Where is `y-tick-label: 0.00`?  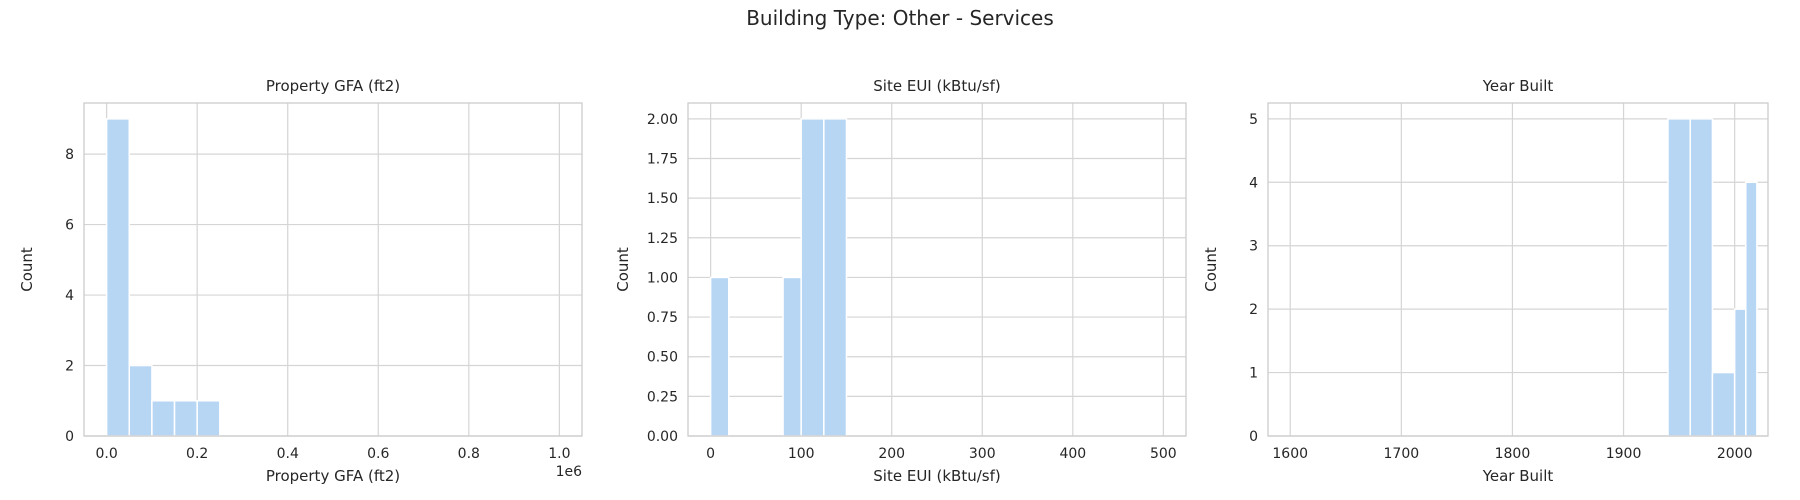 y-tick-label: 0.00 is located at coordinates (662, 437).